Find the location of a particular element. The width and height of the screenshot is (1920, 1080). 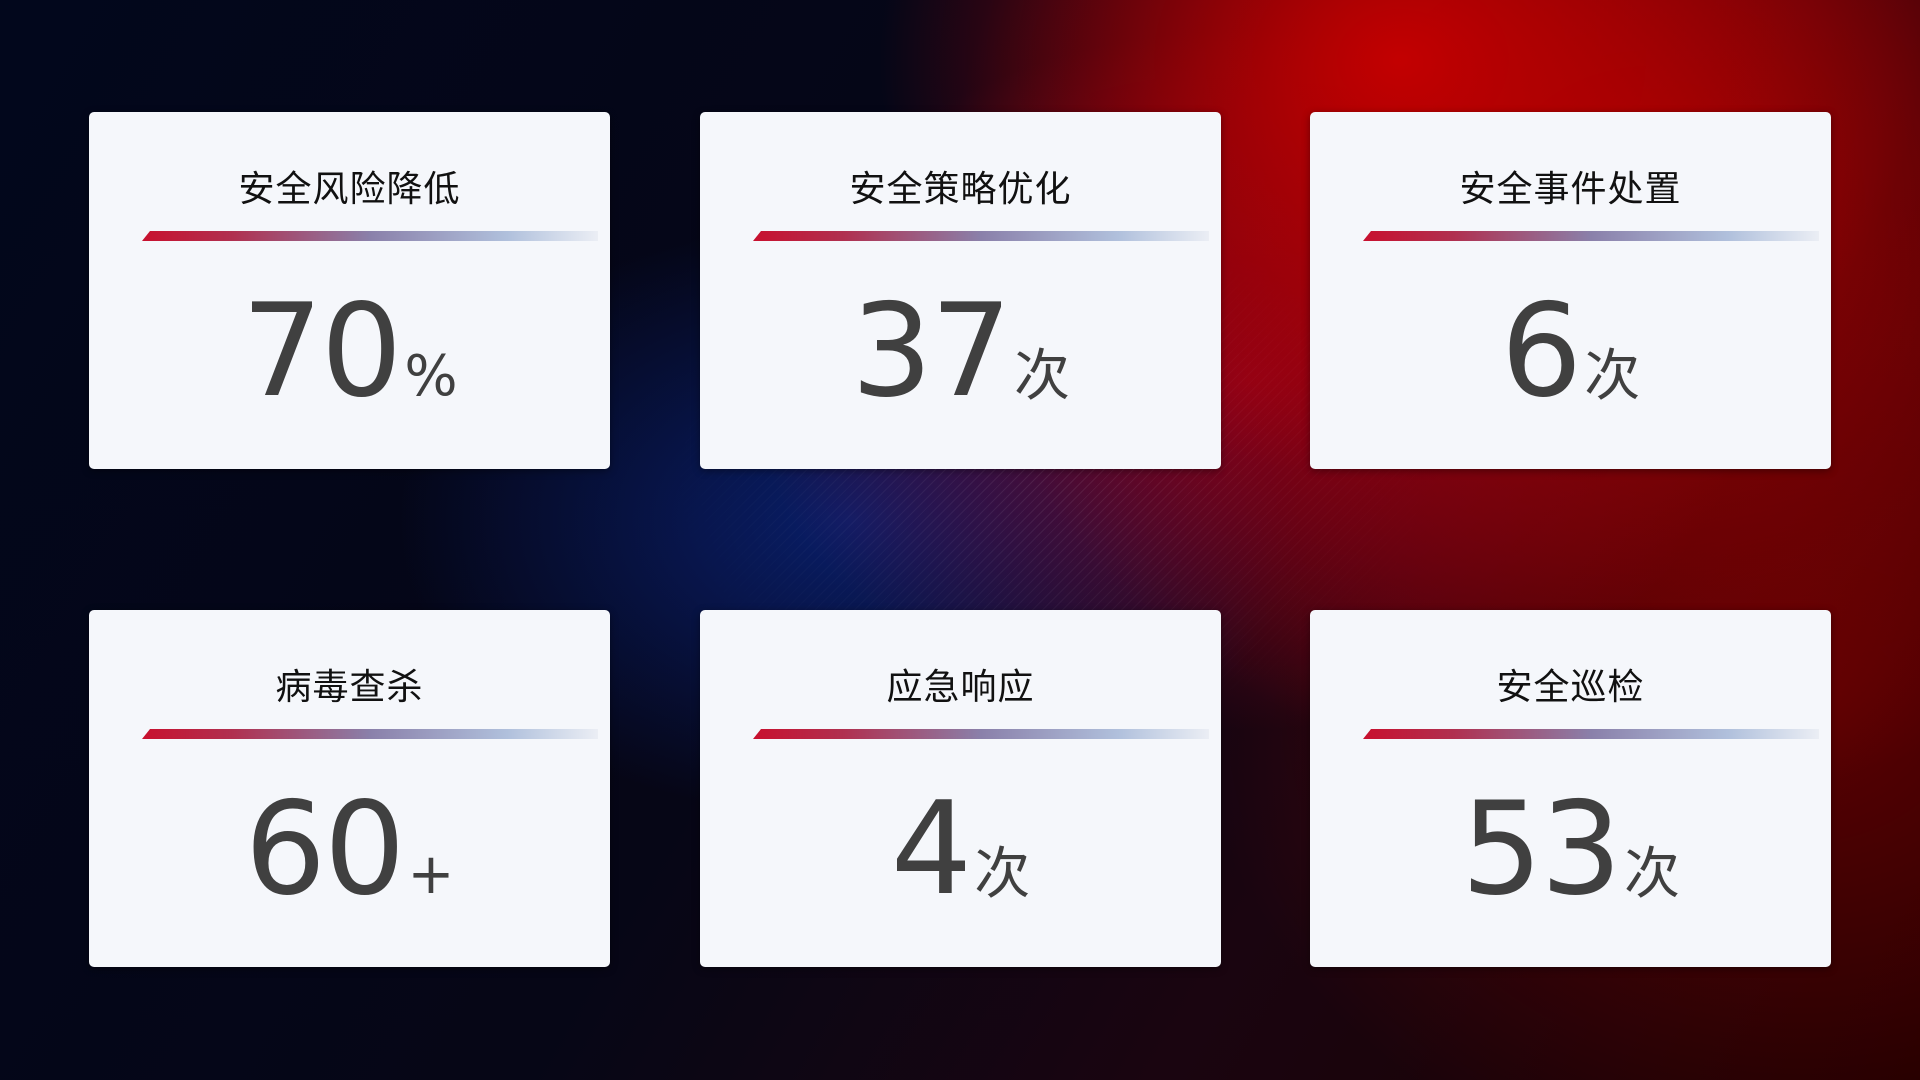

stat-card-emergency-response: 应急响应 4次 is located at coordinates (960, 788).